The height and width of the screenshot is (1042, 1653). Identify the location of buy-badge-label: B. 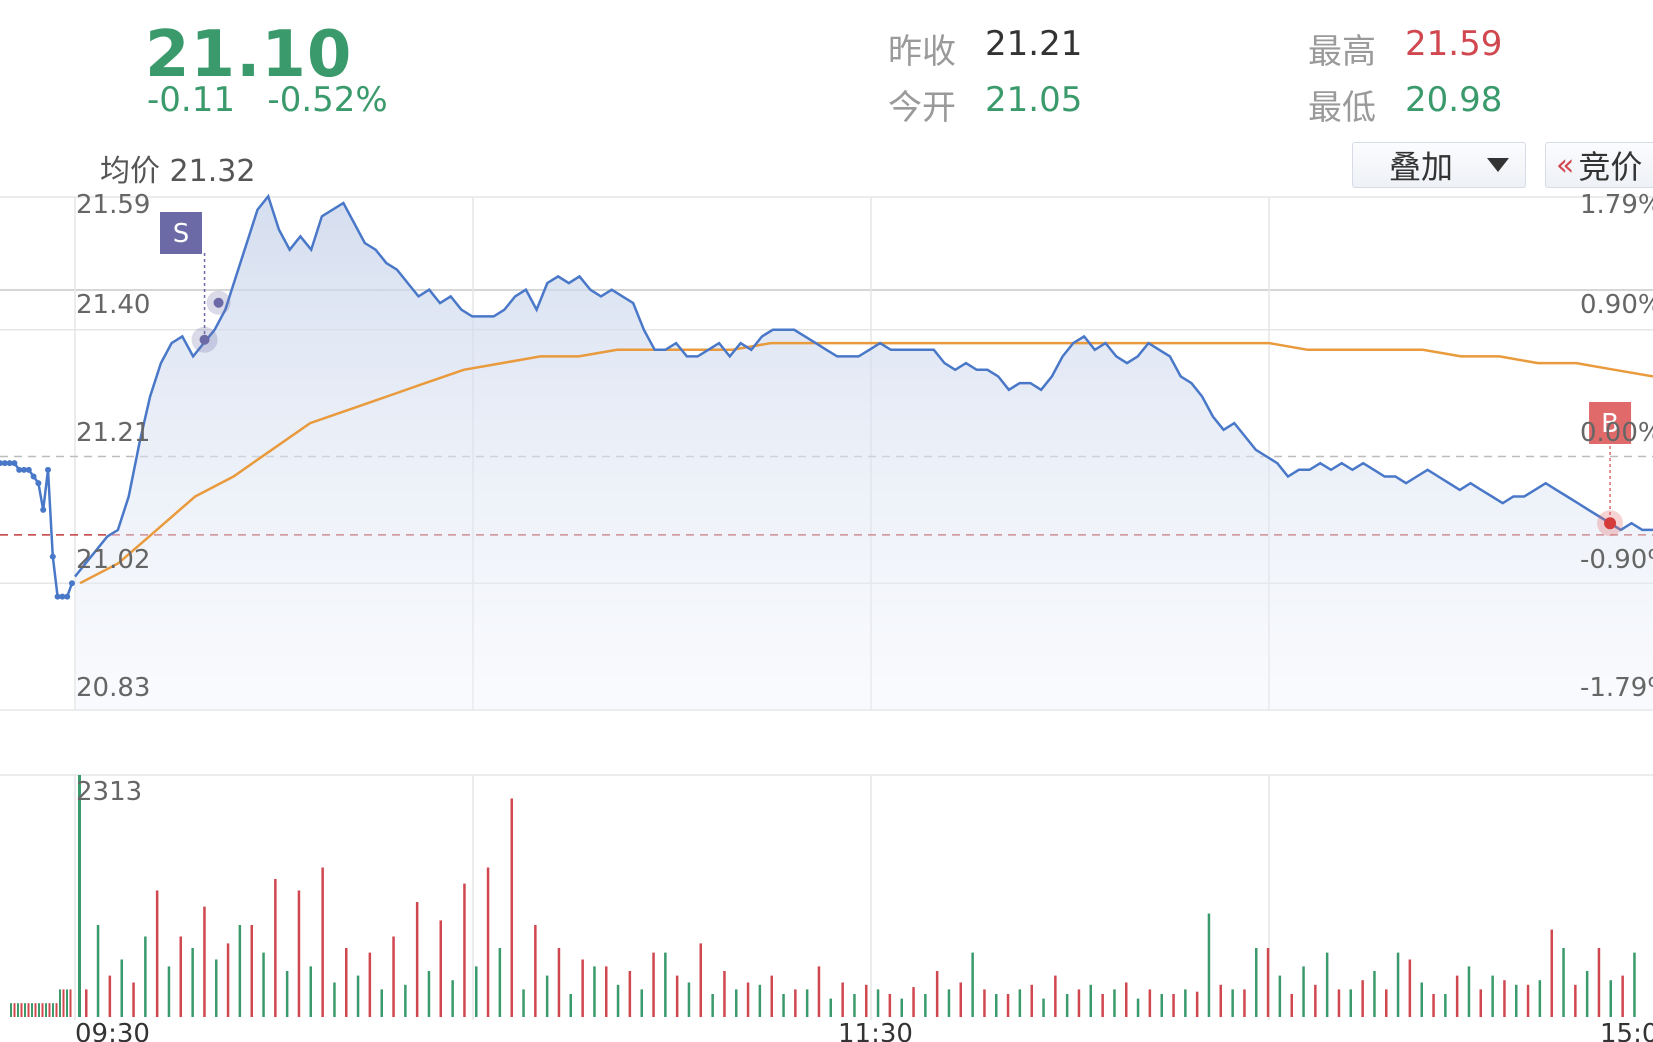
(1610, 424).